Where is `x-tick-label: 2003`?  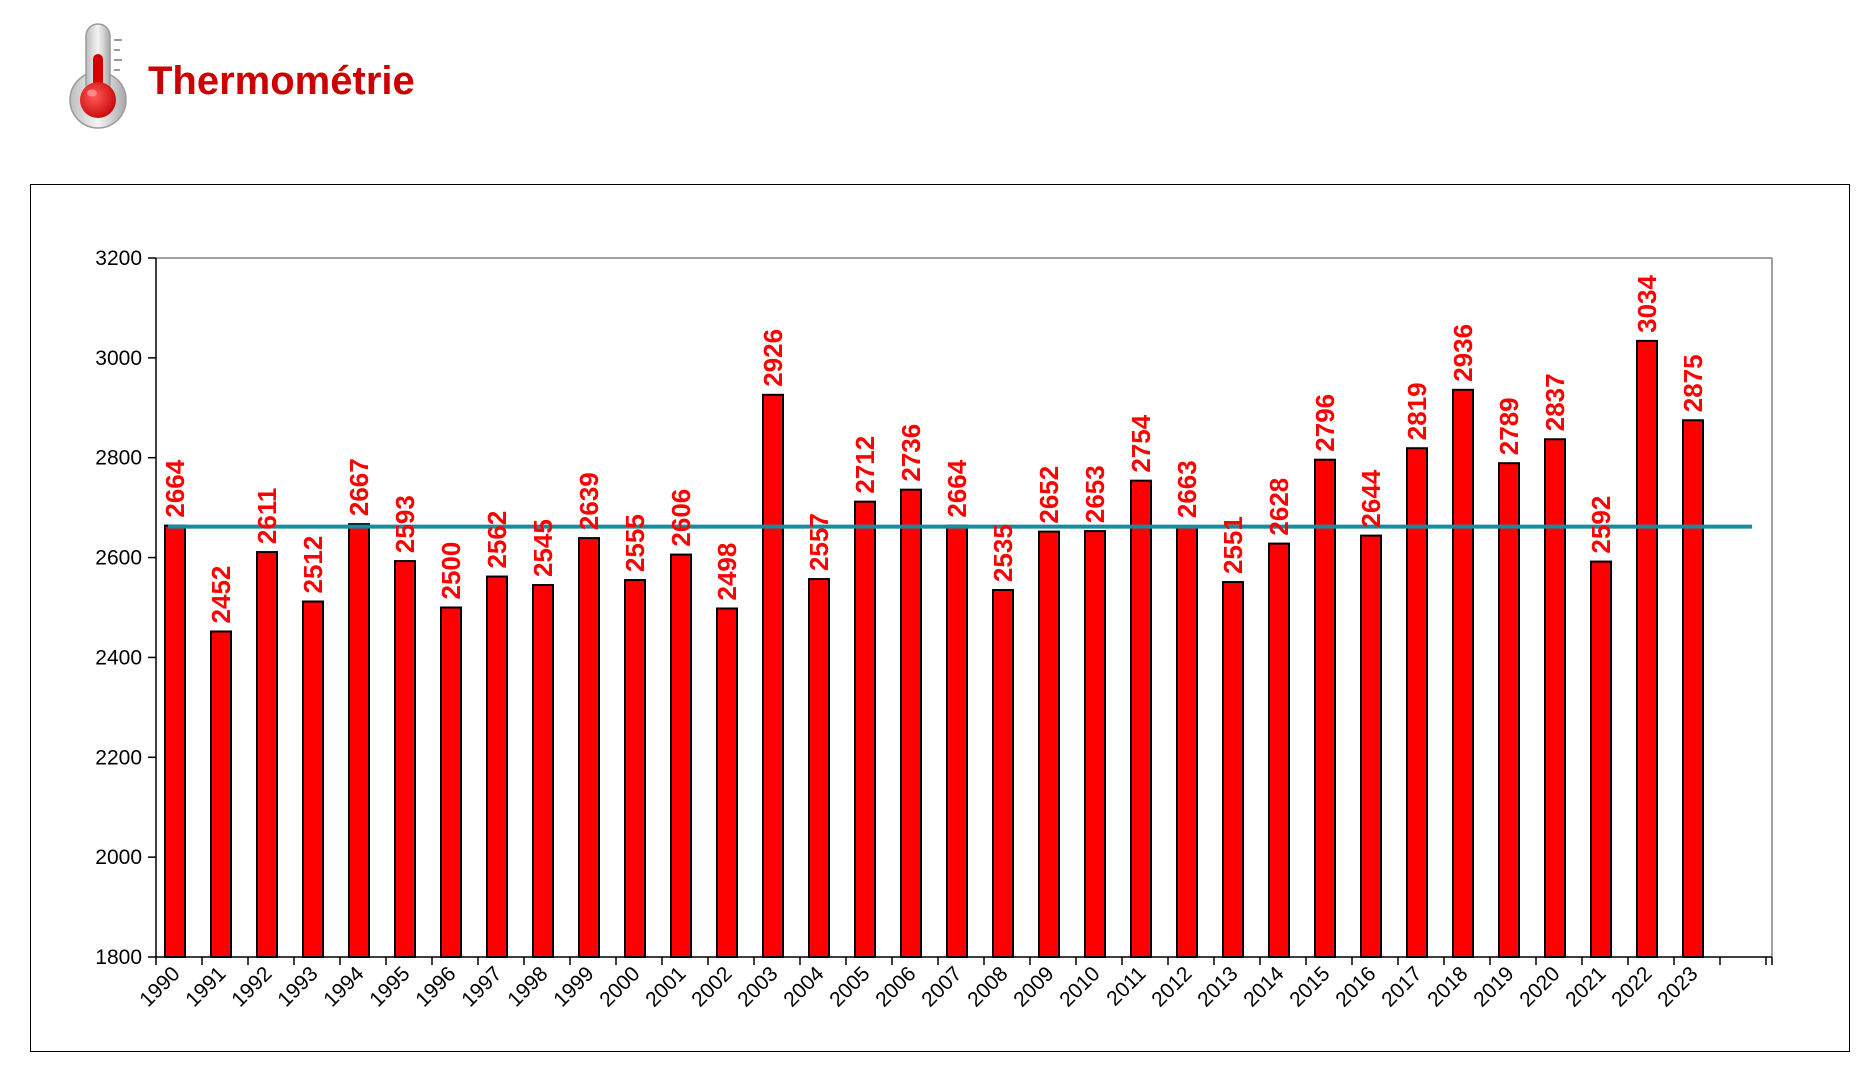
x-tick-label: 2003 is located at coordinates (757, 986).